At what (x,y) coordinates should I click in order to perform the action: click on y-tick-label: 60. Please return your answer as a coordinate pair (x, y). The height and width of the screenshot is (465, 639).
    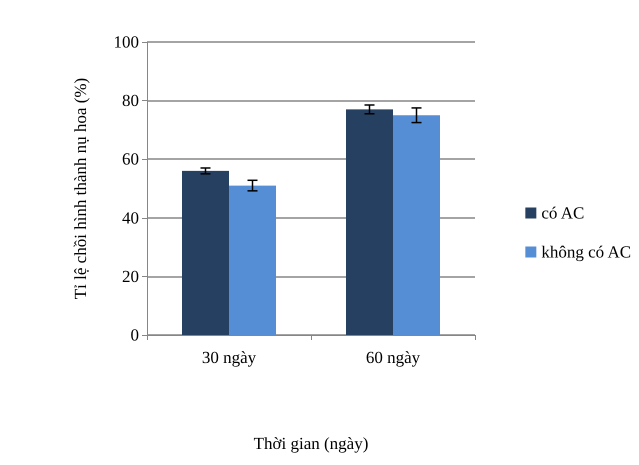
    Looking at the image, I should click on (130, 159).